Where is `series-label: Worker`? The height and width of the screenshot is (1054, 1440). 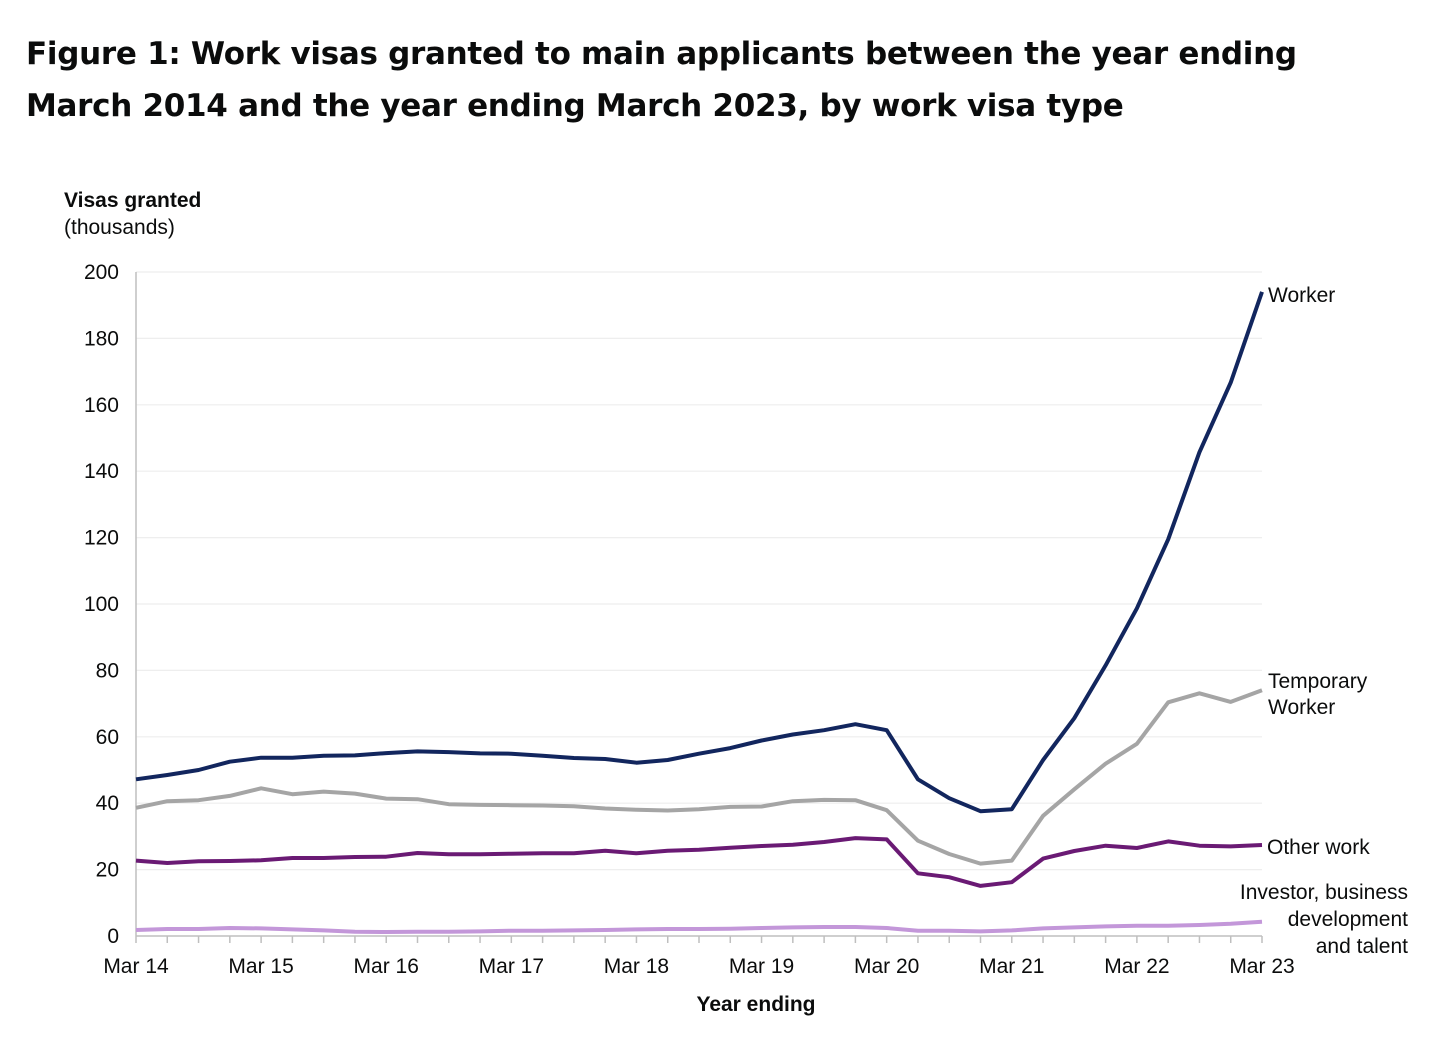
series-label: Worker is located at coordinates (1301, 295).